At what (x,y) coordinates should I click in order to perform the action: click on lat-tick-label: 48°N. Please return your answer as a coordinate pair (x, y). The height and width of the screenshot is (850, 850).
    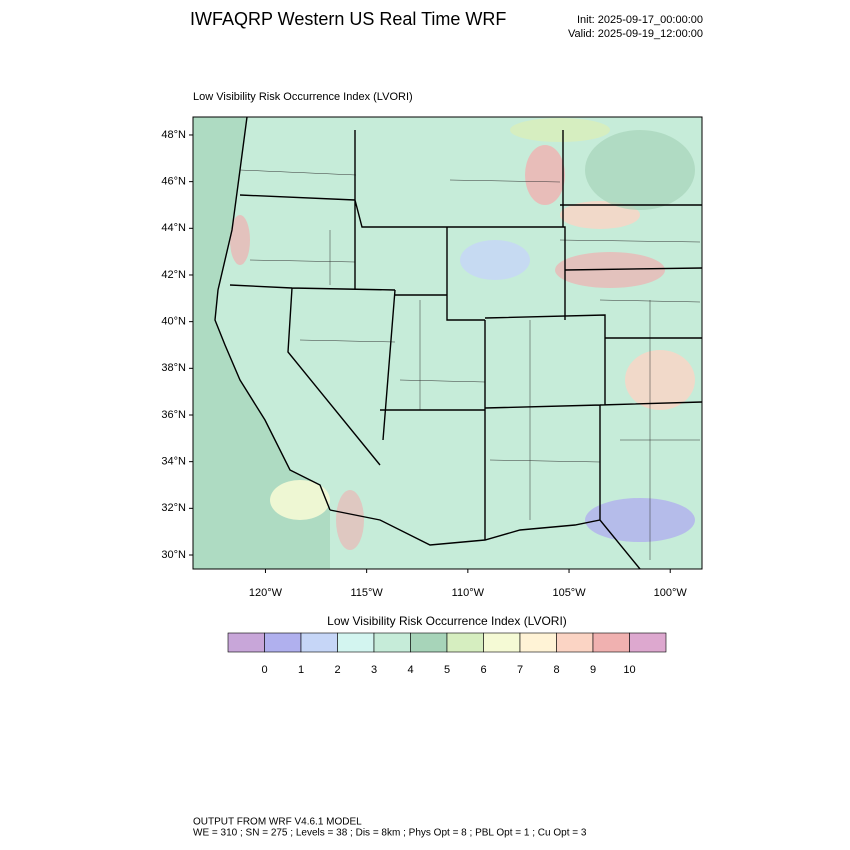
    Looking at the image, I should click on (173, 135).